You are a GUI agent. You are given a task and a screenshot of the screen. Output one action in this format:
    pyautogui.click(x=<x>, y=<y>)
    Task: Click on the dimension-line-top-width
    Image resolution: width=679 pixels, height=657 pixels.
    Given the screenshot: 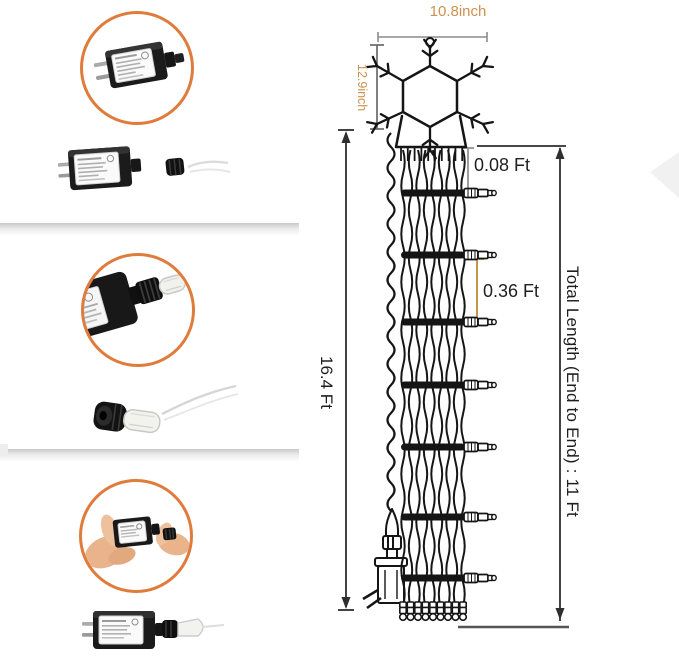 What is the action you would take?
    pyautogui.click(x=432, y=37)
    